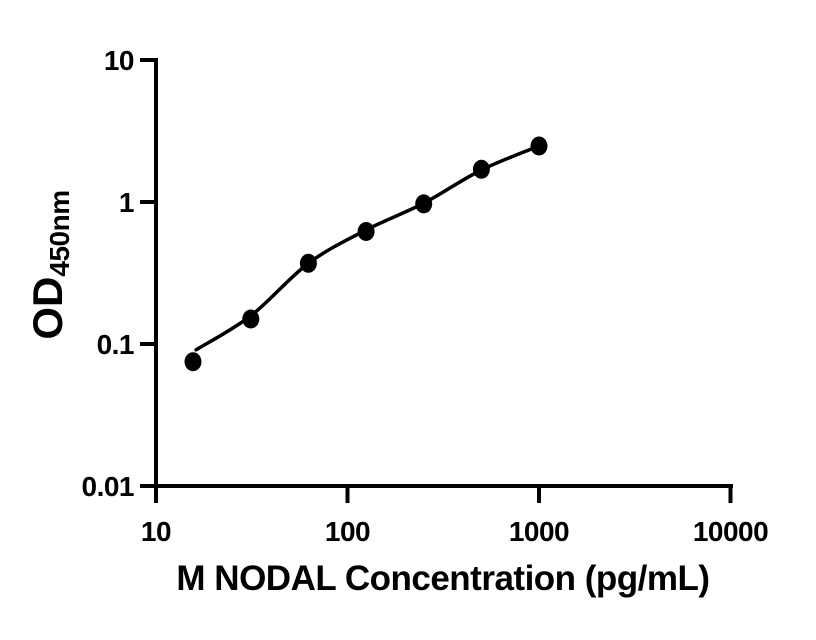 The width and height of the screenshot is (816, 640). I want to click on x-axis-title: M NODAL Concentration (pg/mL), so click(443, 579).